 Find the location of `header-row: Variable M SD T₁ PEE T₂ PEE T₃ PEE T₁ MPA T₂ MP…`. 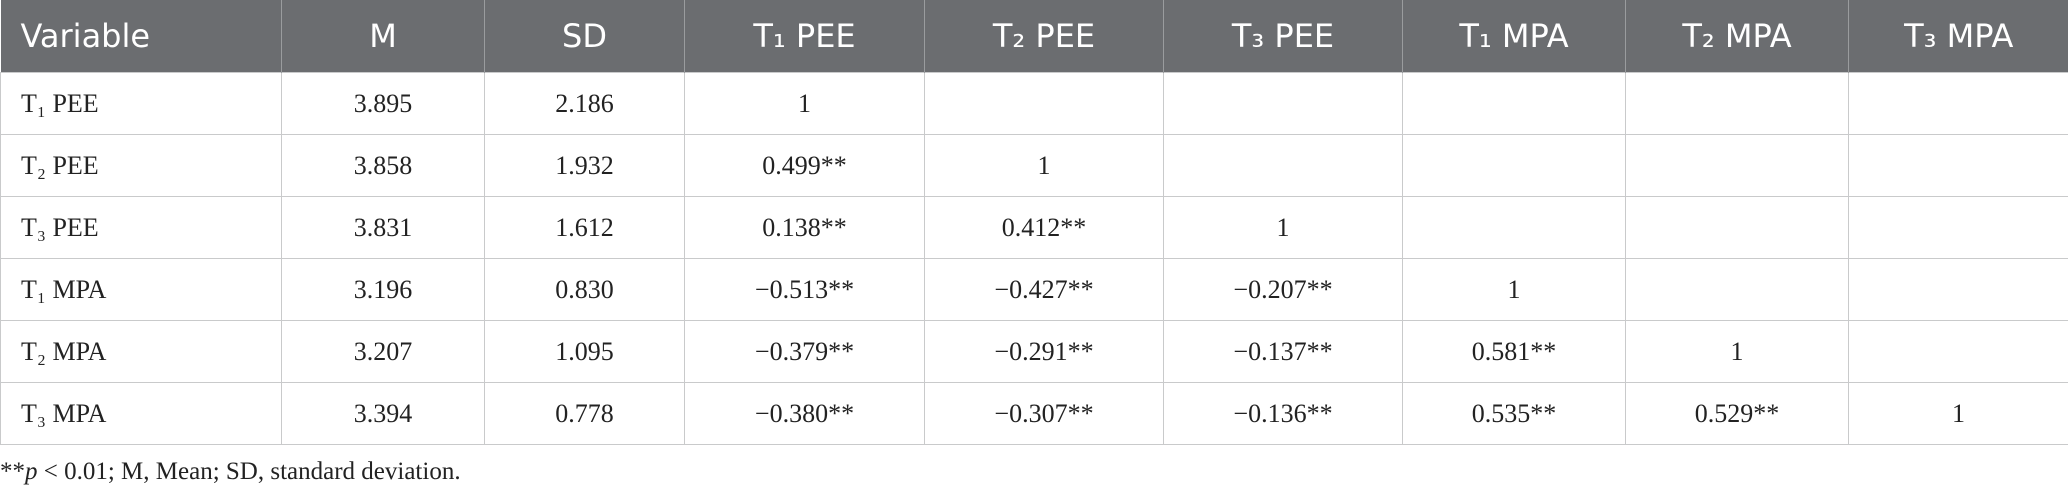

header-row: Variable M SD T₁ PEE T₂ PEE T₃ PEE T₁ MPA T₂ MP… is located at coordinates (1034, 36).